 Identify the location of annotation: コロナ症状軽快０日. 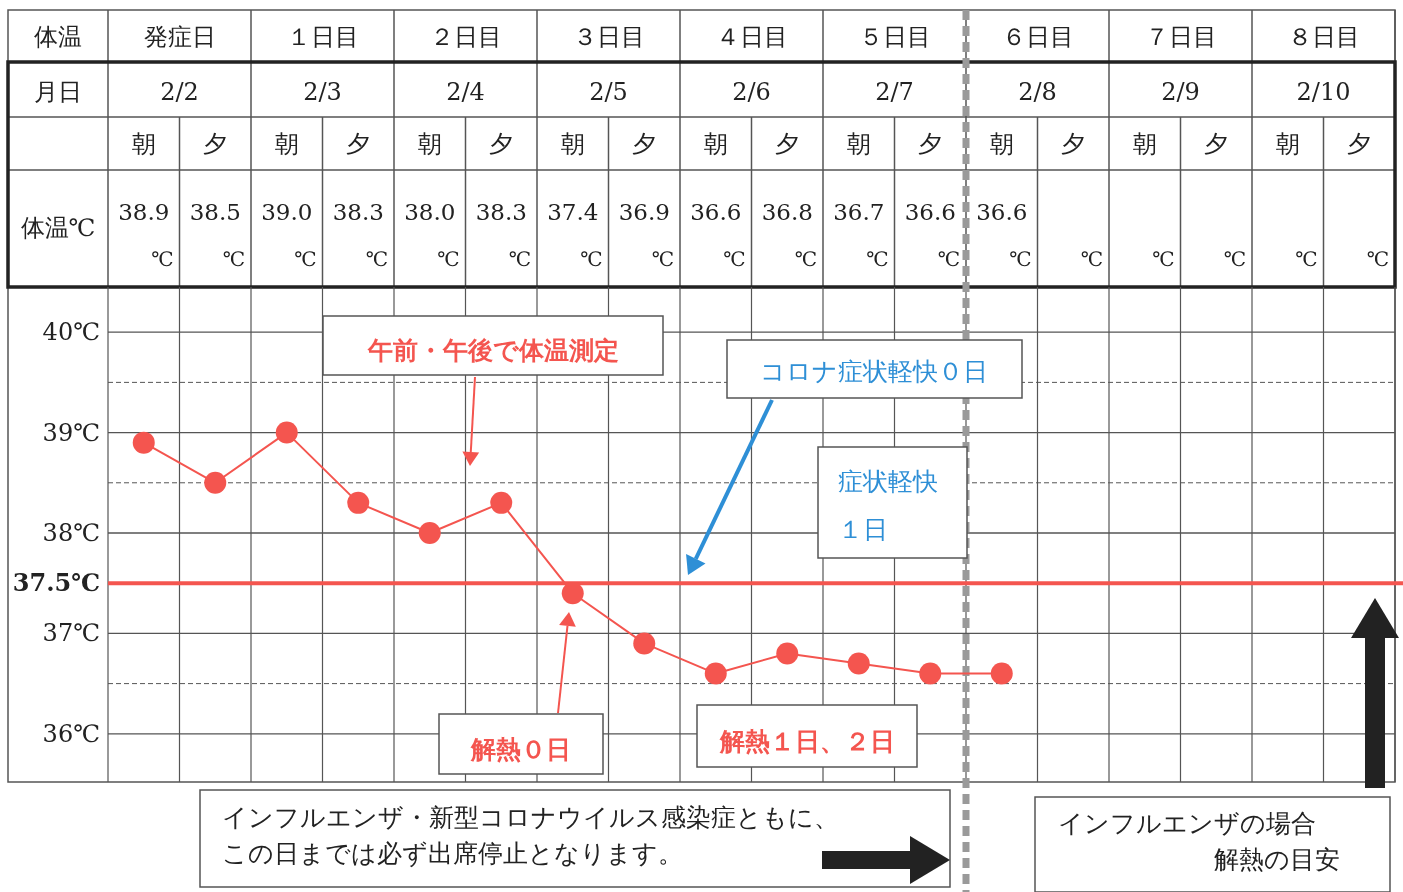
(874, 371).